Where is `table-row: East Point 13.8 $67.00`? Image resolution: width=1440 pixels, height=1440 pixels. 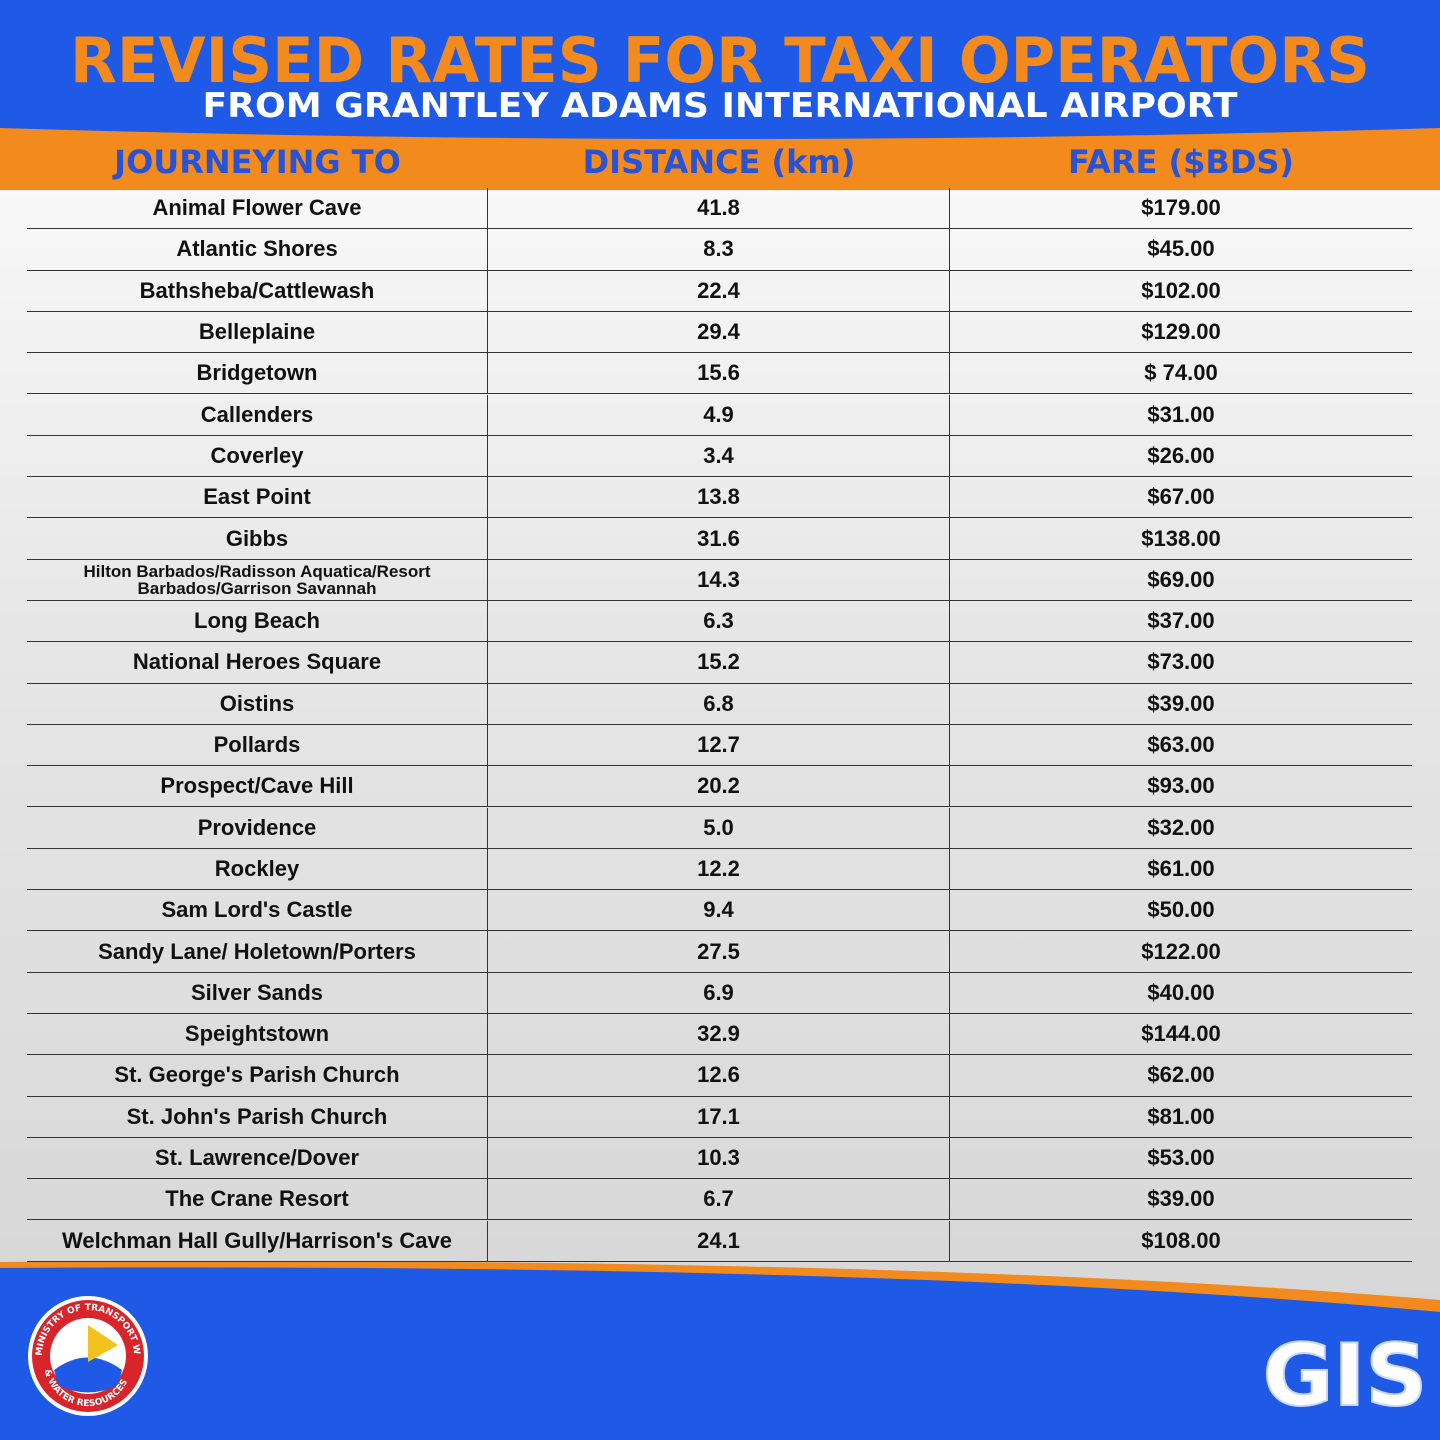 table-row: East Point 13.8 $67.00 is located at coordinates (719, 498).